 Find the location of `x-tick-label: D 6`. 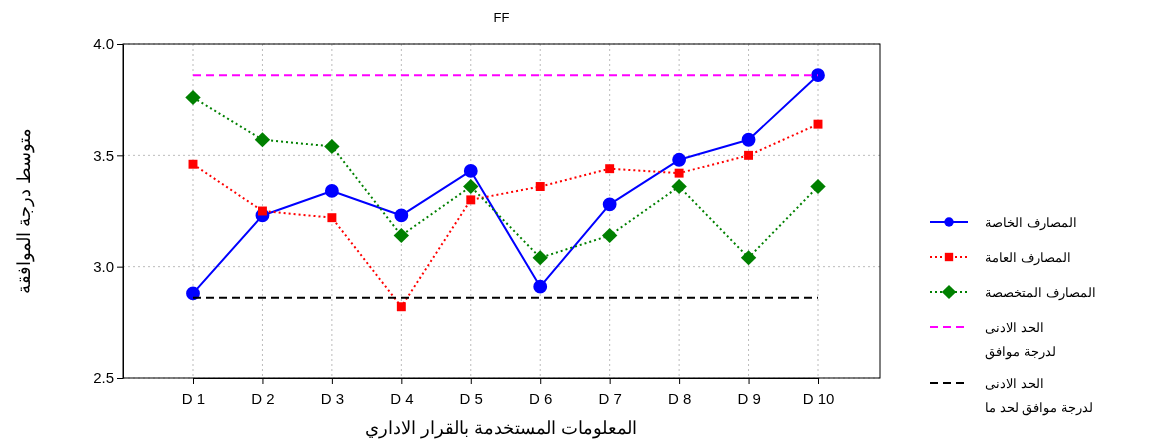

x-tick-label: D 6 is located at coordinates (541, 398).